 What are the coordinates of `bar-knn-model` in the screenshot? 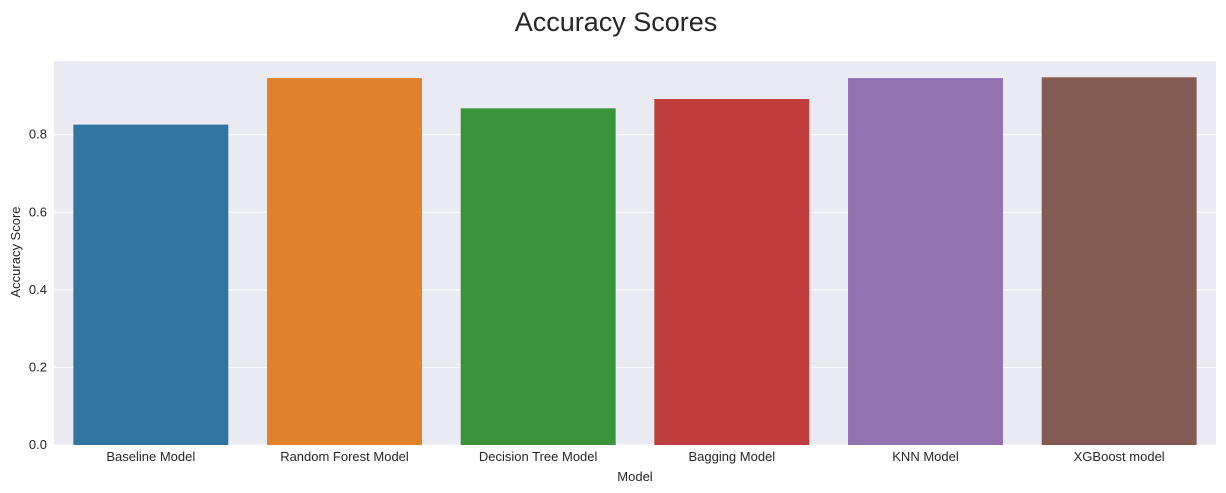 It's located at (925, 262).